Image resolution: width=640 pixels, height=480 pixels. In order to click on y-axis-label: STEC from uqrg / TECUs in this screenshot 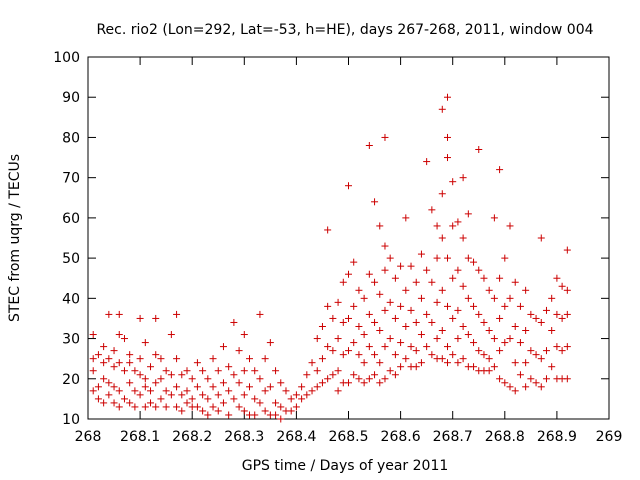, I will do `click(15, 238)`.